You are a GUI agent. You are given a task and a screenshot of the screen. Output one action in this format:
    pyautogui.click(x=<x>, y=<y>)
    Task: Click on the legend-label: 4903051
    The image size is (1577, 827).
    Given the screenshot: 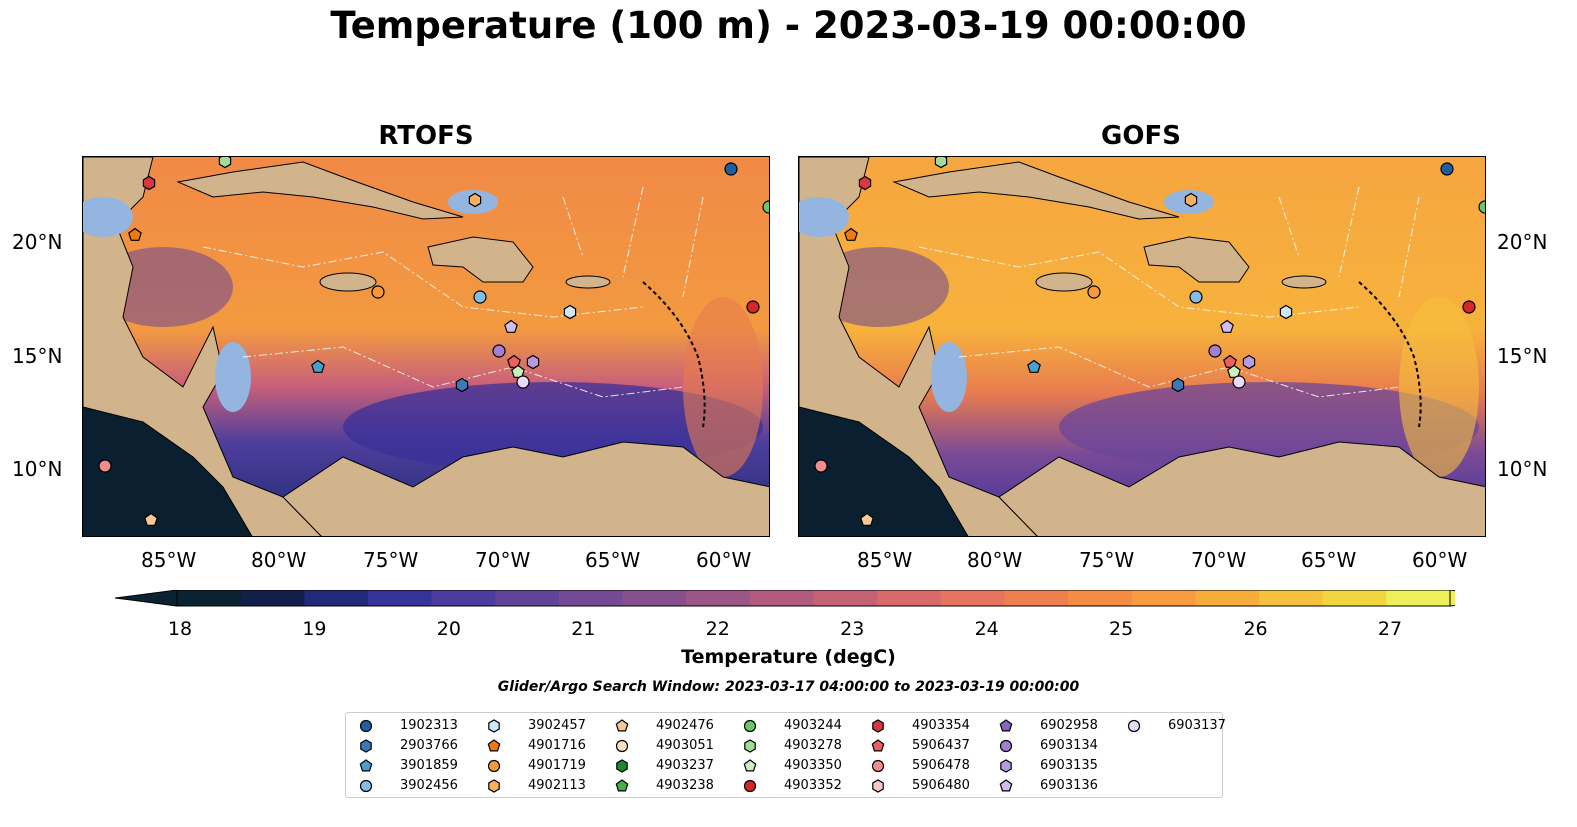 What is the action you would take?
    pyautogui.click(x=685, y=745)
    